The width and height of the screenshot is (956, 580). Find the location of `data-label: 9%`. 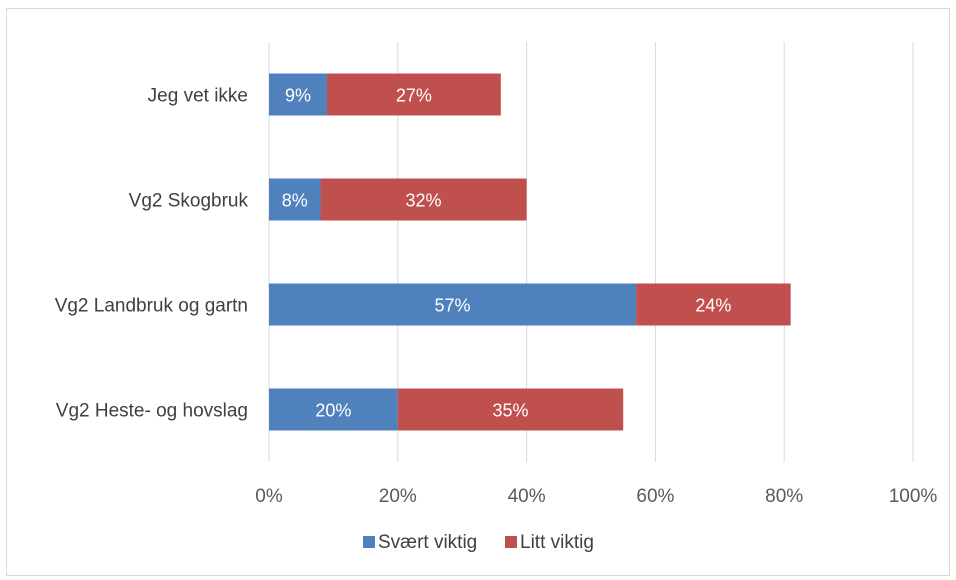

data-label: 9% is located at coordinates (298, 96).